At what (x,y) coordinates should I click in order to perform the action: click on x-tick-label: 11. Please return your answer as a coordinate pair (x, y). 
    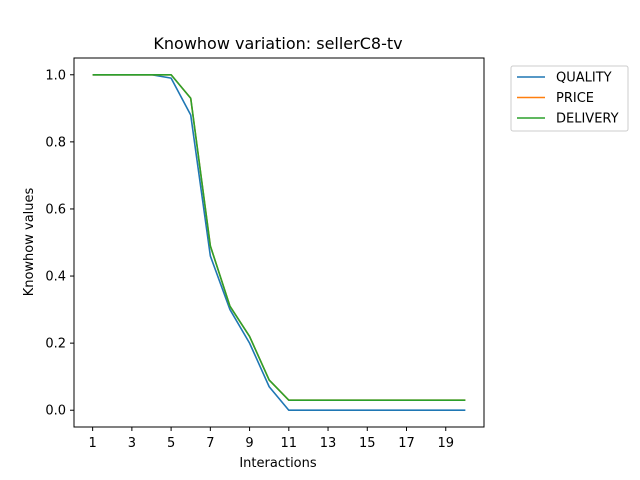
    Looking at the image, I should click on (289, 443).